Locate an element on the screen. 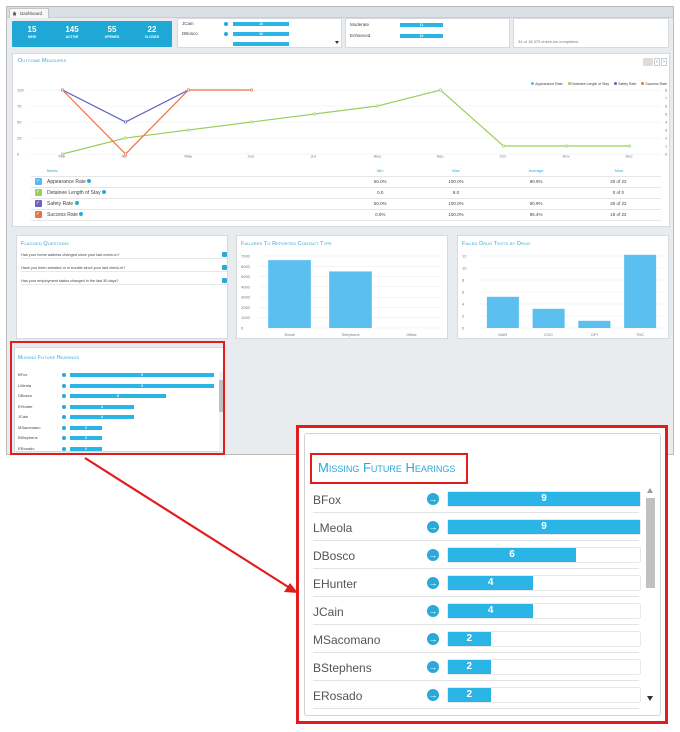 This screenshot has width=680, height=732. table-row: ✓ Safety Rate 50.0% 100.0% 90.9% 20 of 22 is located at coordinates (346, 204).